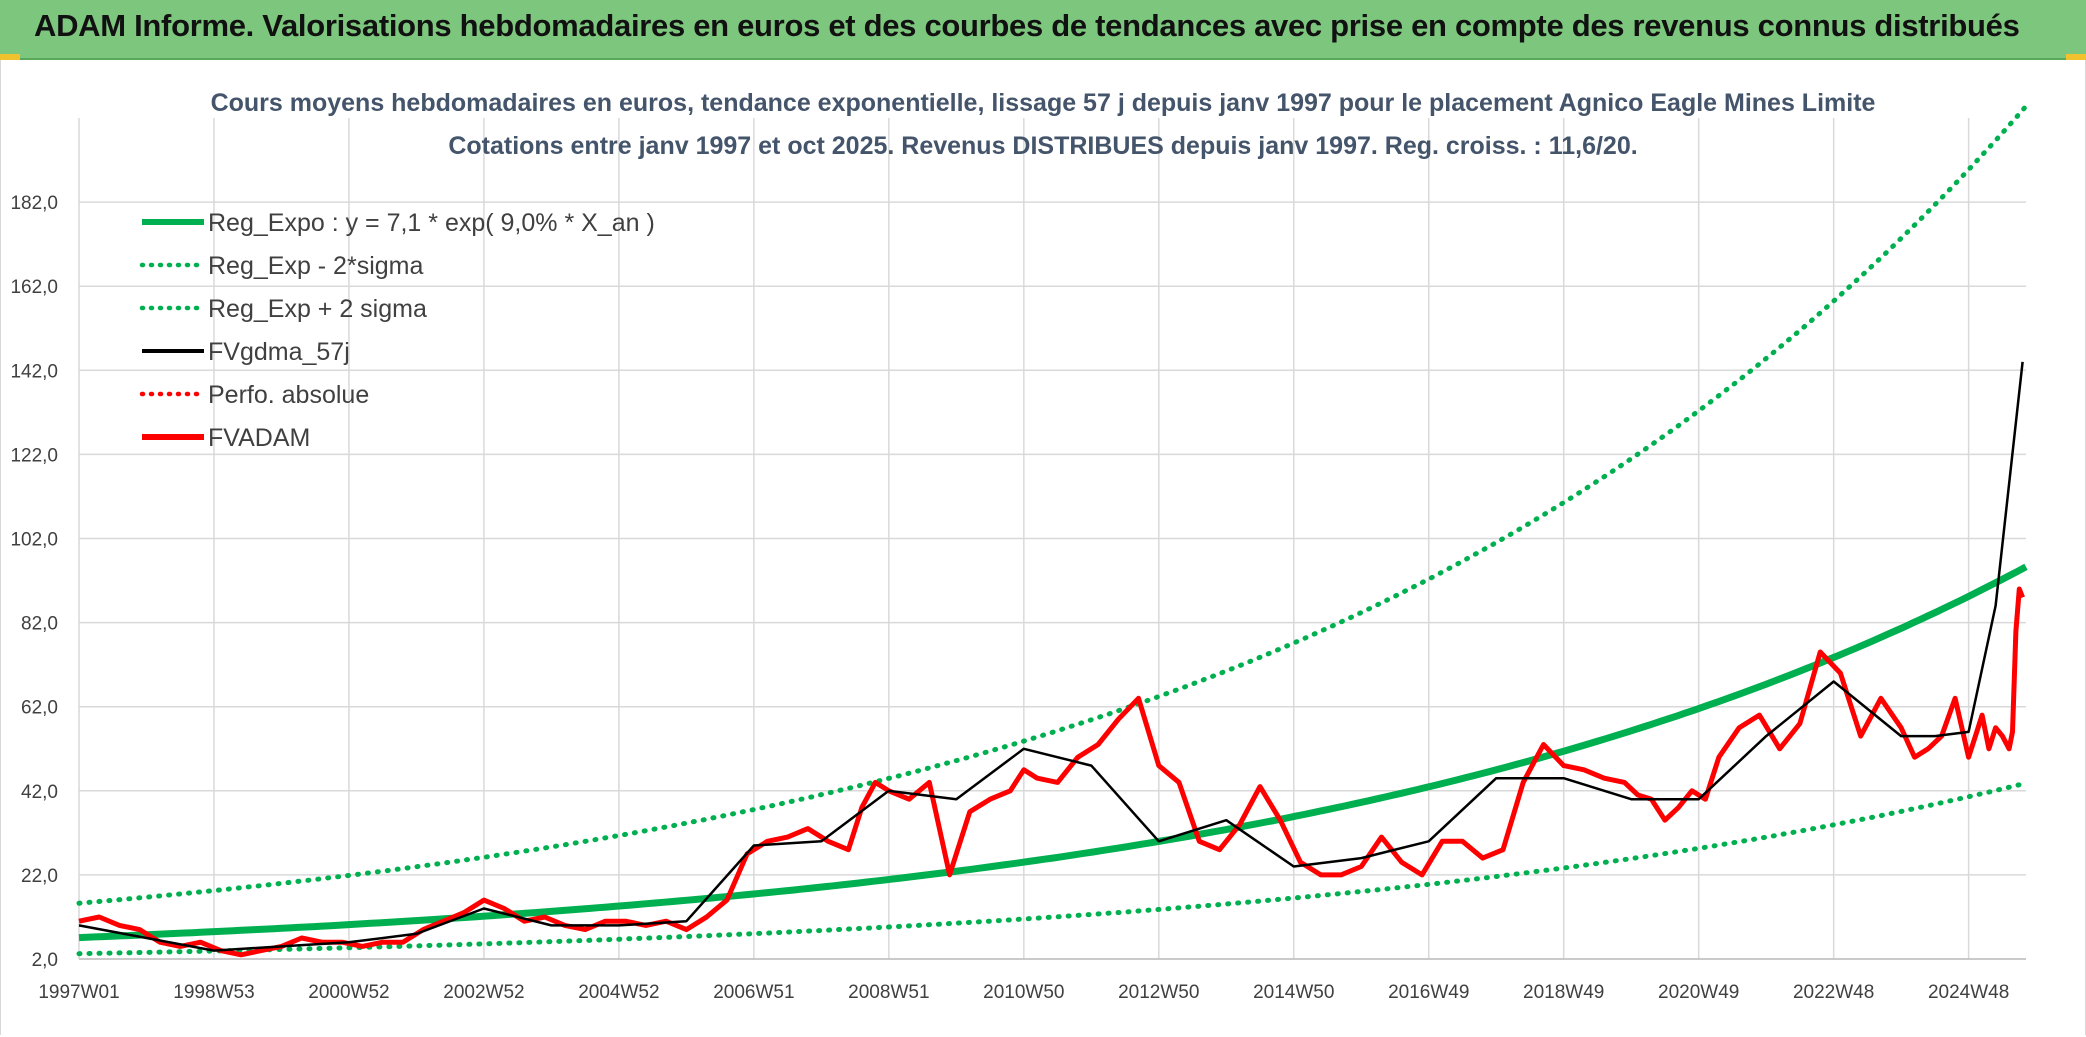 The width and height of the screenshot is (2086, 1037). Describe the element at coordinates (259, 438) in the screenshot. I see `legend-label: FVADAM` at that location.